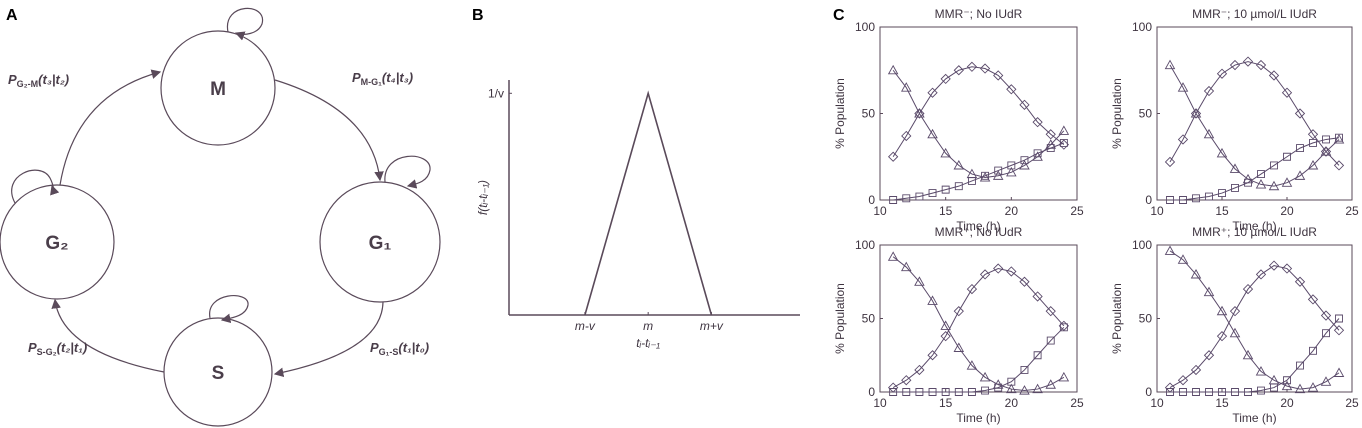 This screenshot has height=428, width=1362. What do you see at coordinates (839, 15) in the screenshot?
I see `panel-label: C` at bounding box center [839, 15].